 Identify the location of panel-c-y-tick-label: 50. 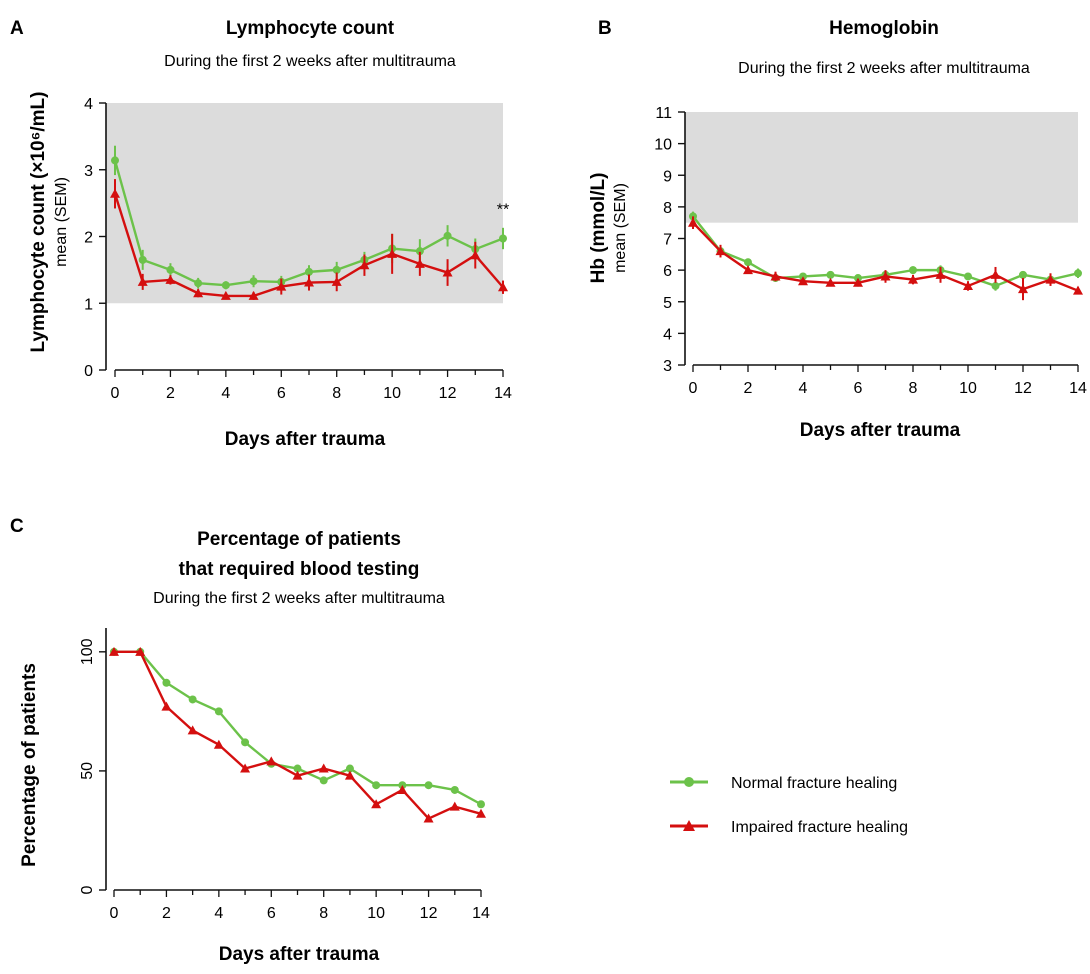
(87, 771).